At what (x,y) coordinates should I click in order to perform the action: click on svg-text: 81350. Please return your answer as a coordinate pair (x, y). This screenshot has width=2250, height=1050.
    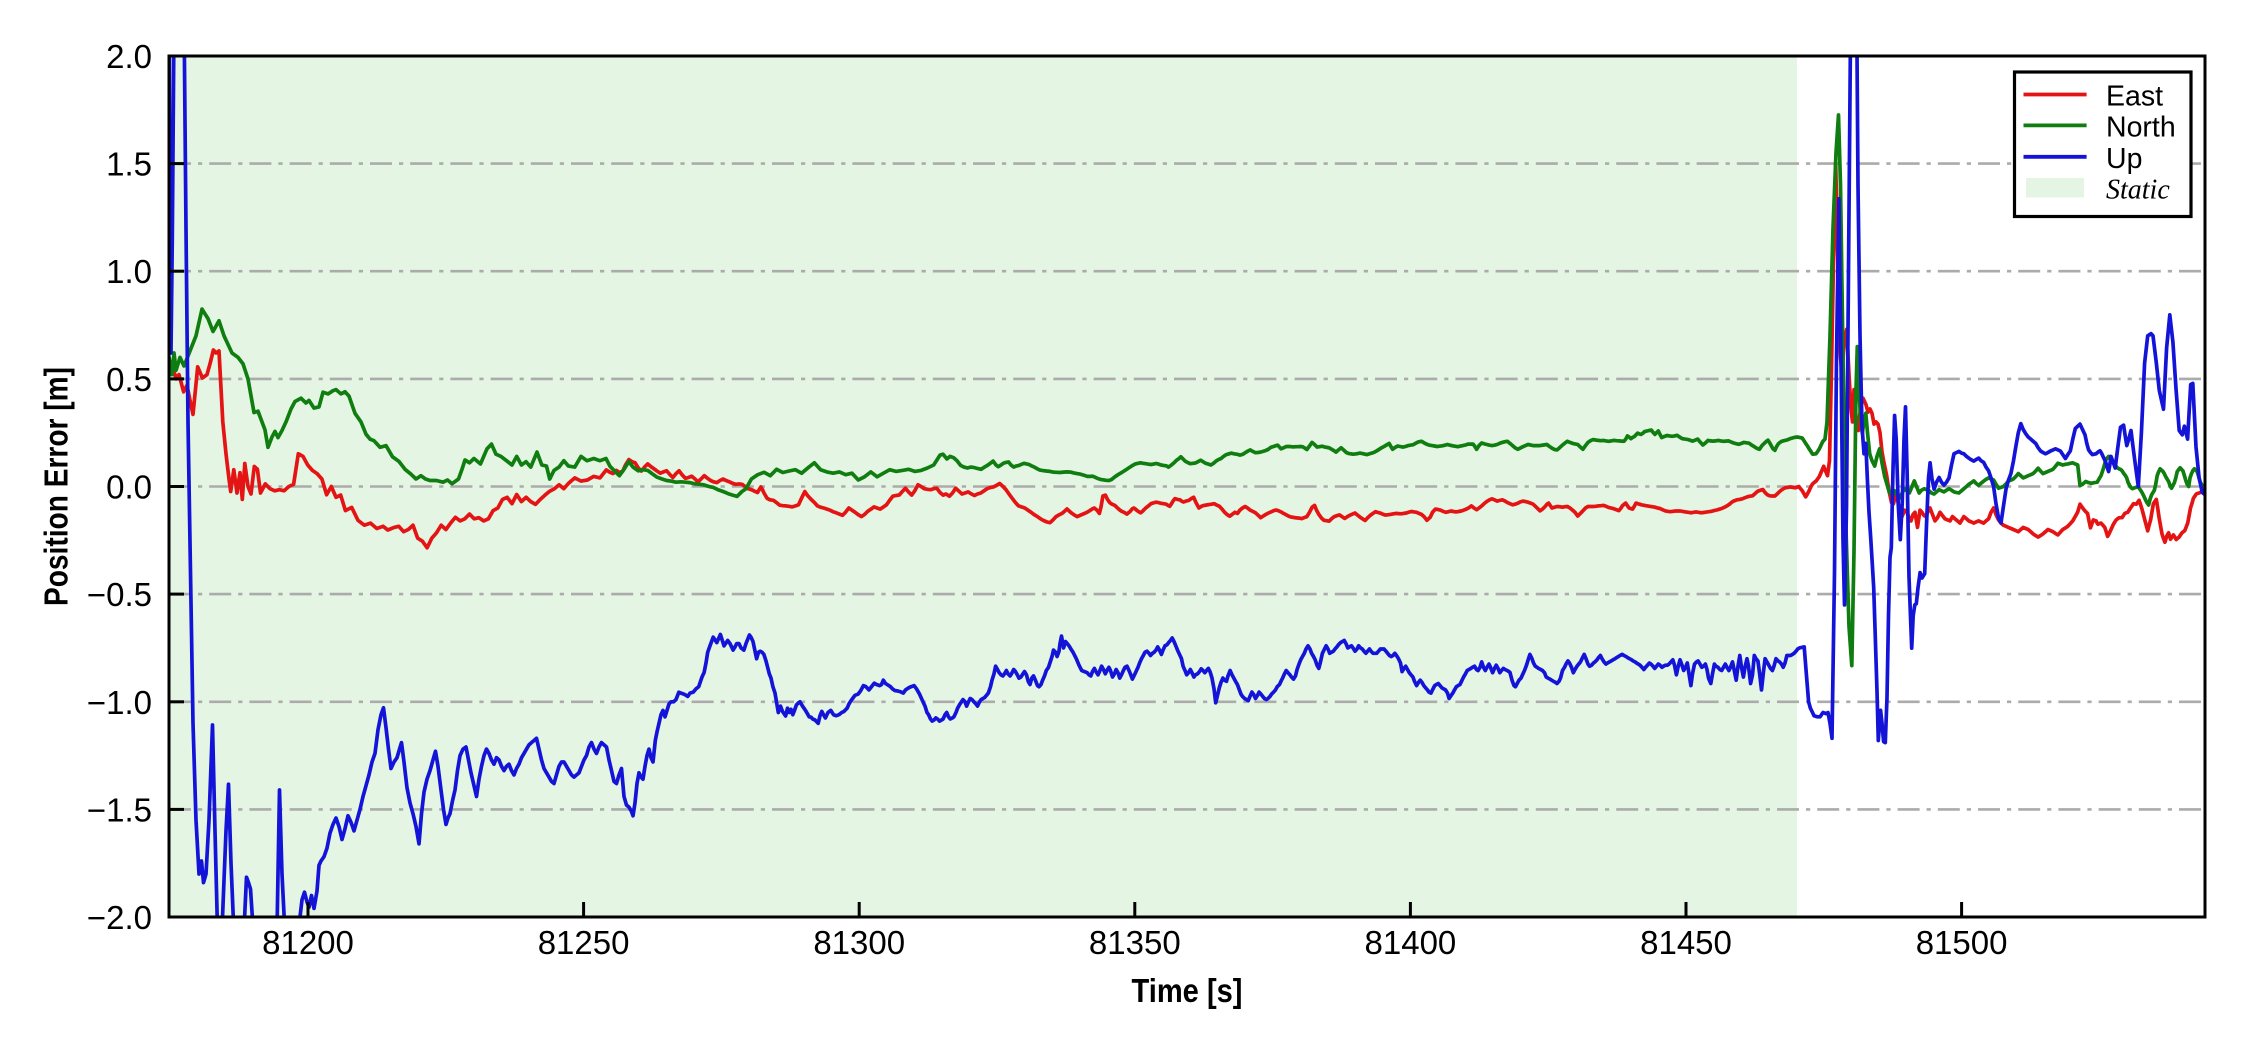
    Looking at the image, I should click on (1135, 942).